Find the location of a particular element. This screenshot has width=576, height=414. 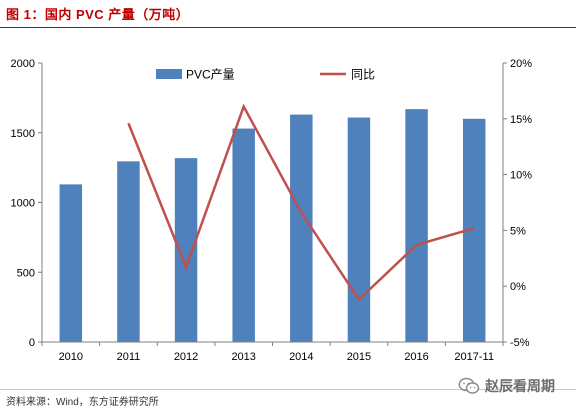

x-tick-label: 2017-11 is located at coordinates (474, 357).